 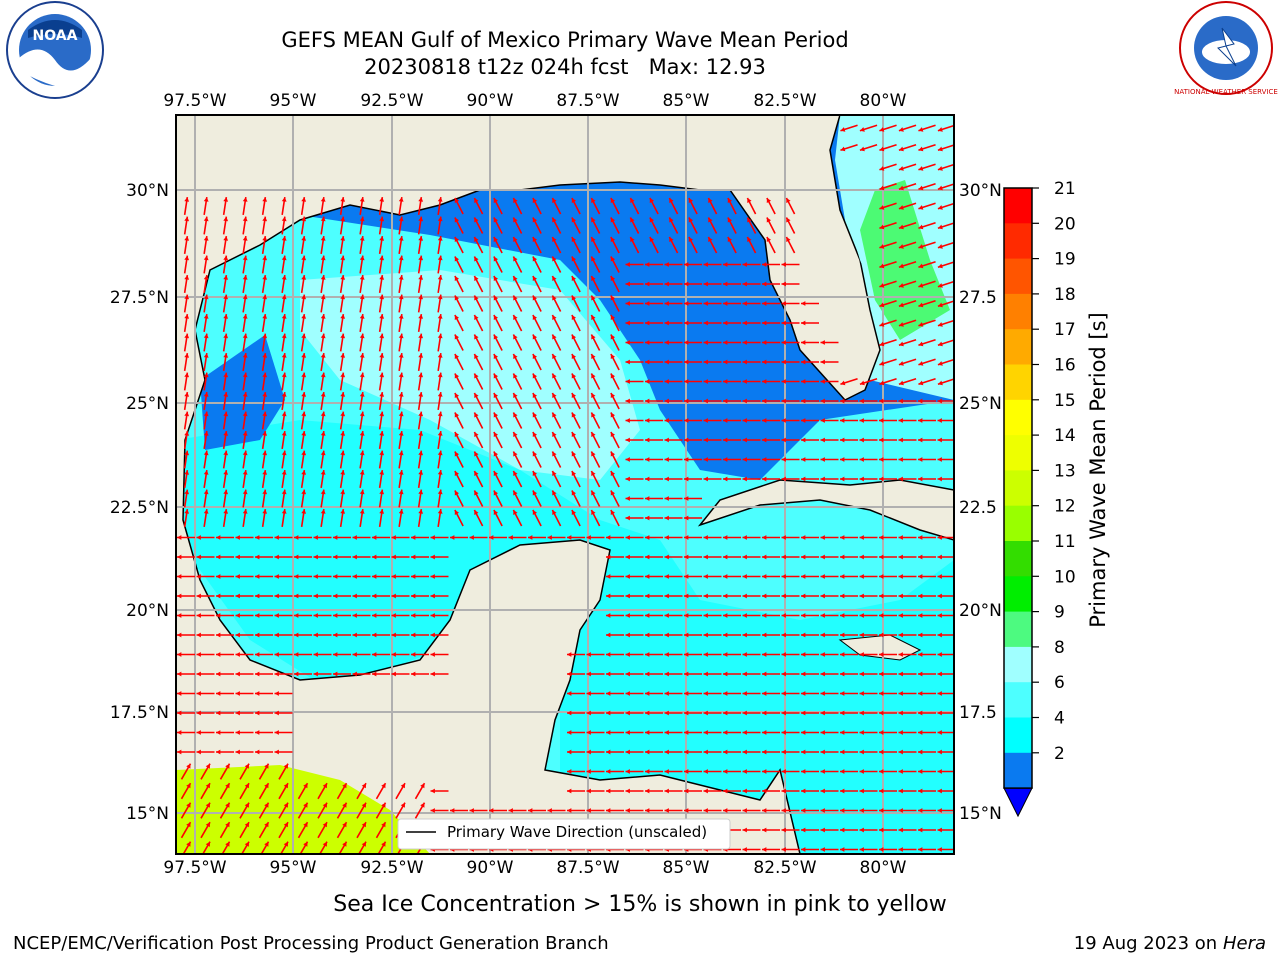 I want to click on lat-label-left: 27.5°N, so click(x=139, y=298).